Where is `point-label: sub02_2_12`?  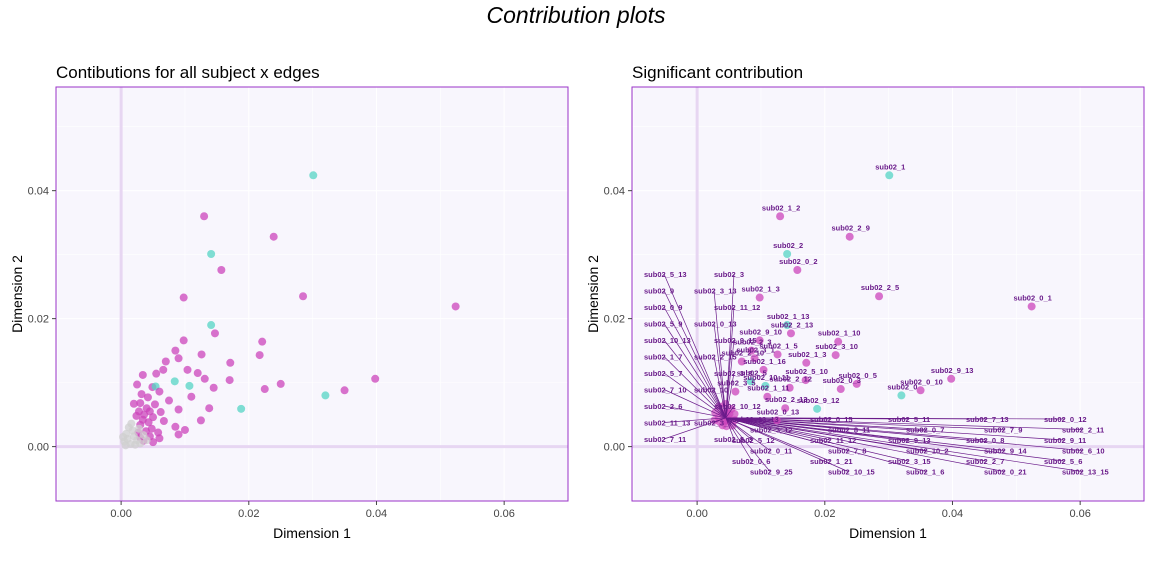 point-label: sub02_2_12 is located at coordinates (790, 379).